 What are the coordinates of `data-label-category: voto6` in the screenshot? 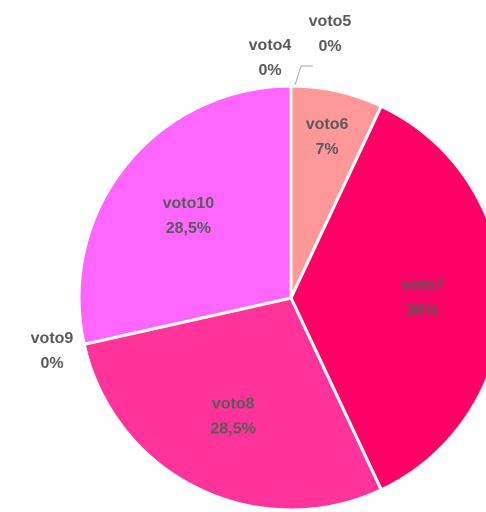 It's located at (327, 124).